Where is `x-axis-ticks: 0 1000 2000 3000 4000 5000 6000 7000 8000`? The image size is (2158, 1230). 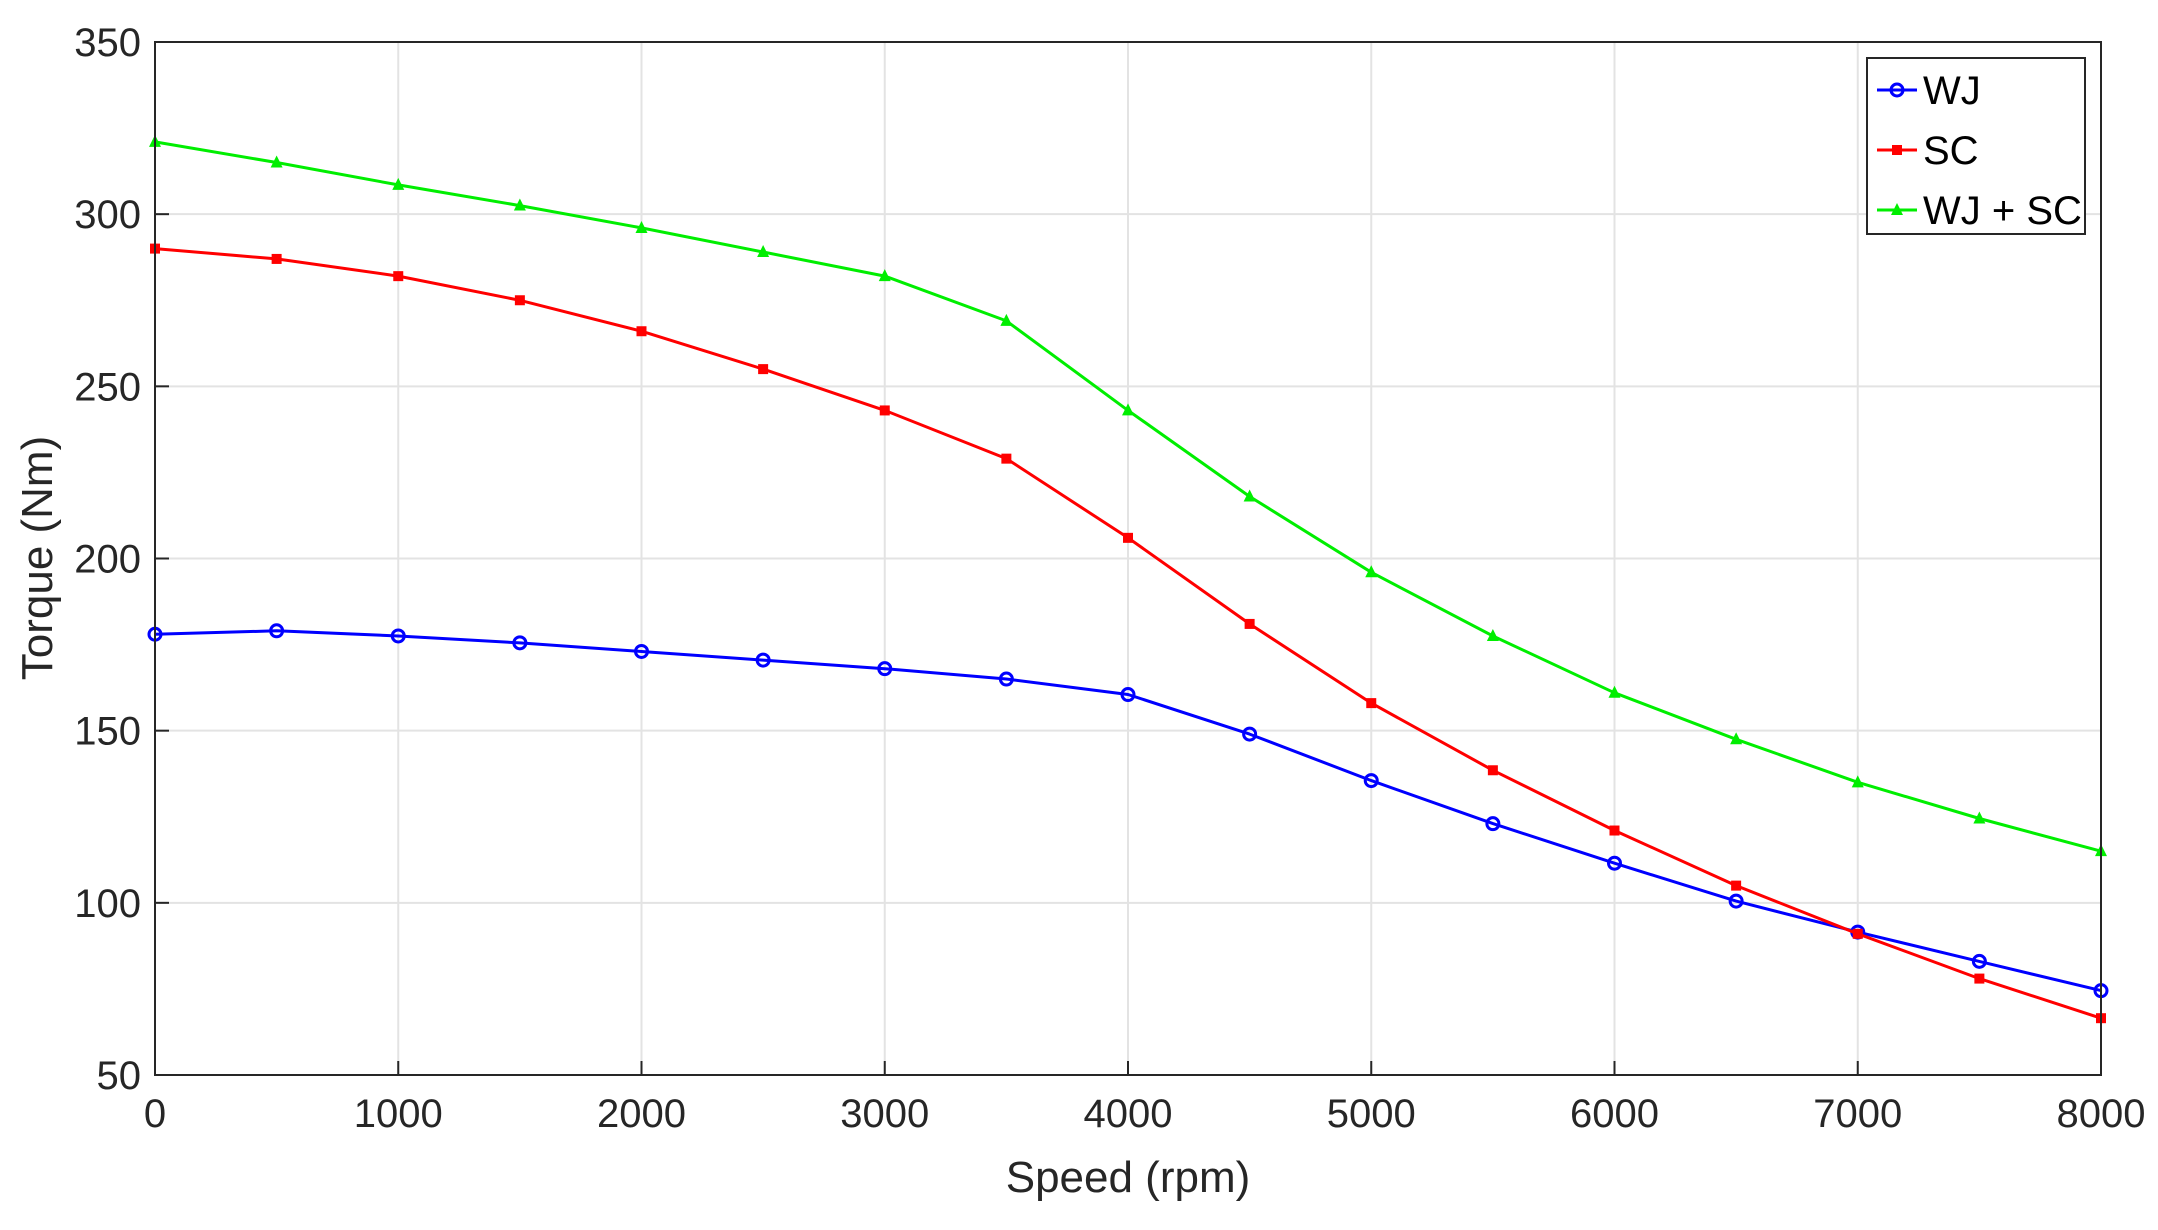 x-axis-ticks: 0 1000 2000 3000 4000 5000 6000 7000 8000 is located at coordinates (1145, 1098).